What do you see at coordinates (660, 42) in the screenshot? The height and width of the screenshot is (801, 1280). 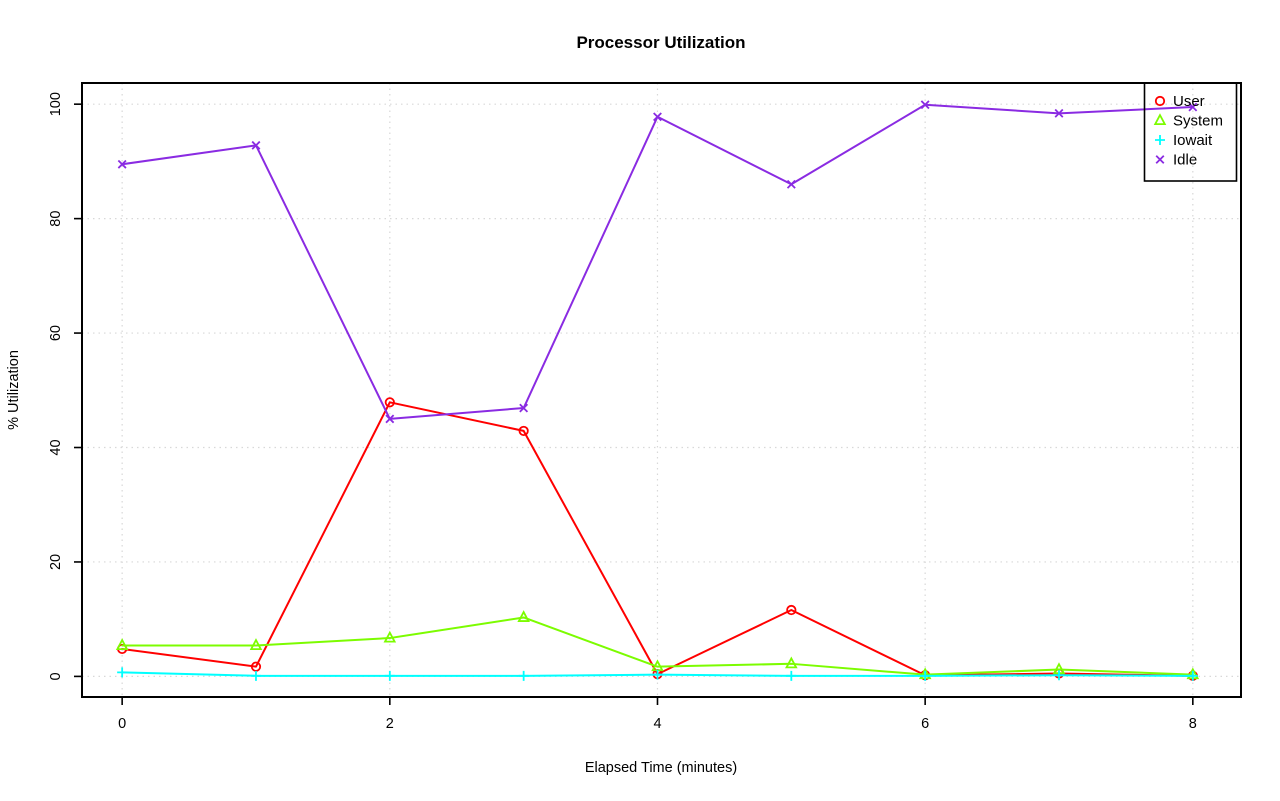 I see `chart-title: Processor Utilization` at bounding box center [660, 42].